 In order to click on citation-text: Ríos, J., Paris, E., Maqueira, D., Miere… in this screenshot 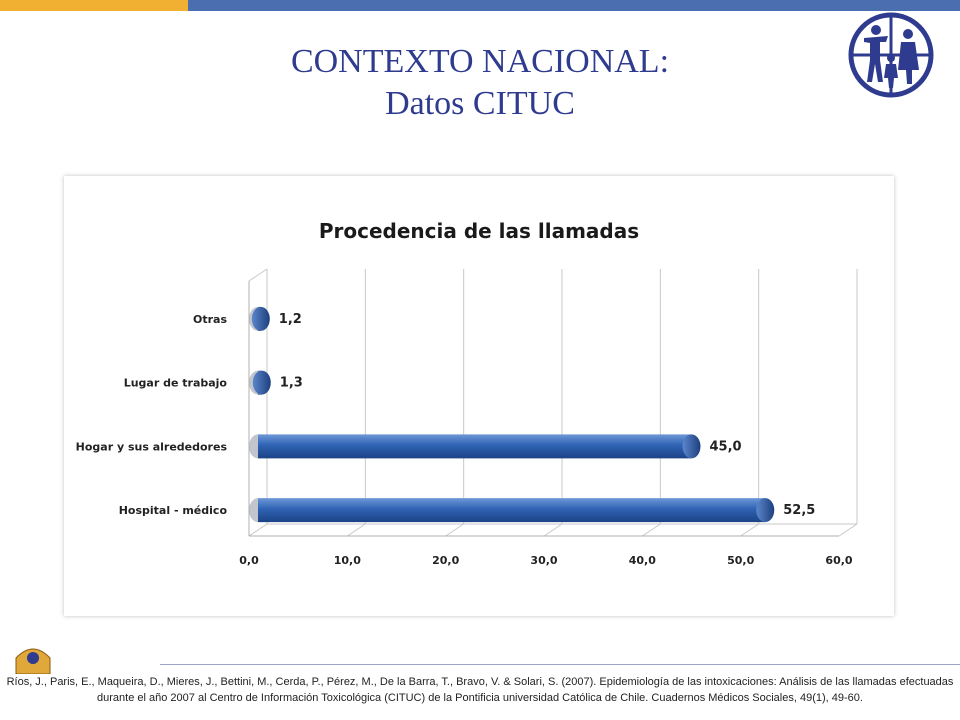, I will do `click(480, 690)`.